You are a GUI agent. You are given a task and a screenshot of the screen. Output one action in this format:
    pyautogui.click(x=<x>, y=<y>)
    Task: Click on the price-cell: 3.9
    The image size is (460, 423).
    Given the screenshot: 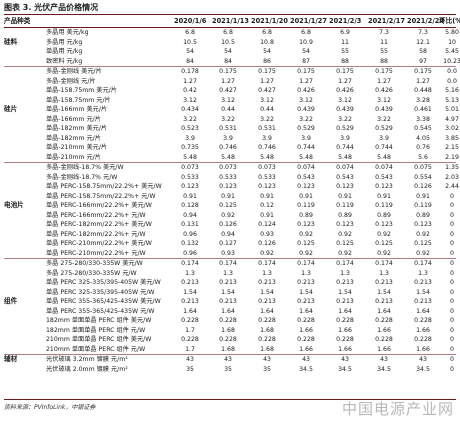 What is the action you would take?
    pyautogui.click(x=345, y=138)
    